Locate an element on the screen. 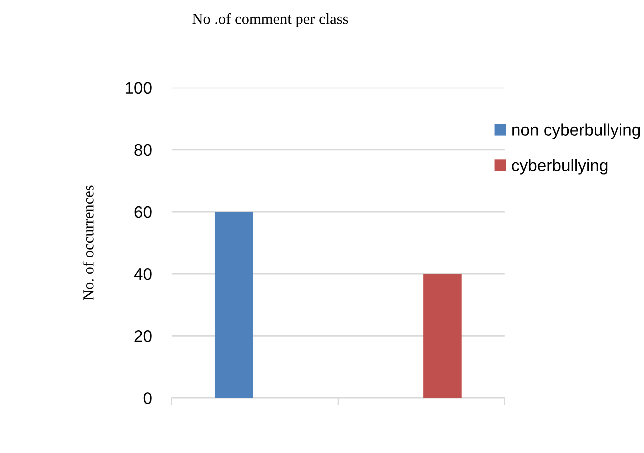  y-tick-label: 100 is located at coordinates (139, 88).